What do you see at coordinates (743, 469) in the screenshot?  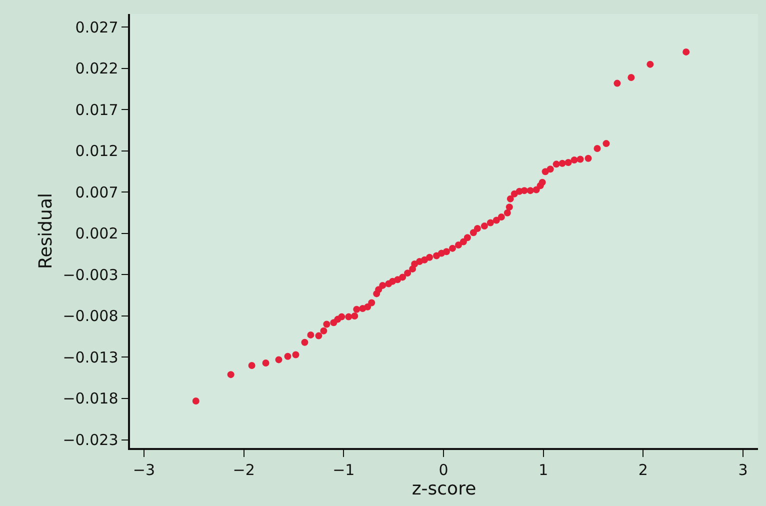 I see `x-tick-label: 3` at bounding box center [743, 469].